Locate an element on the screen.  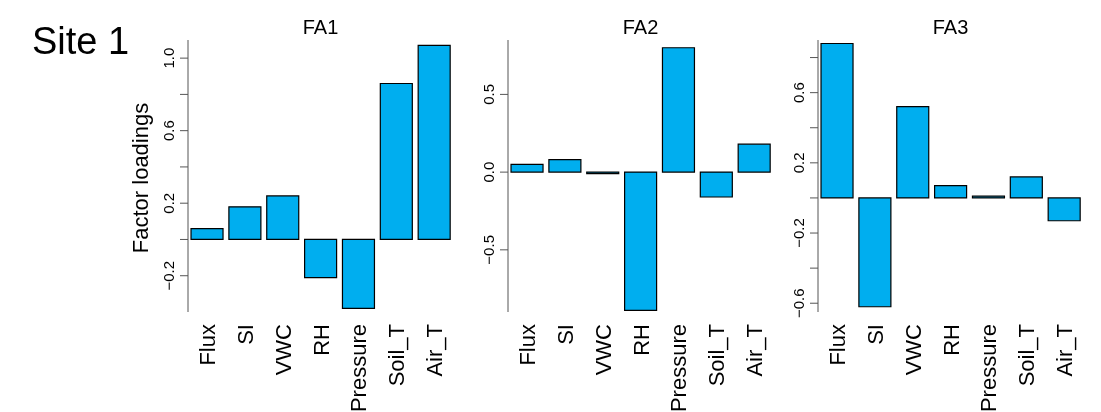
y-tick-label: 1.0 is located at coordinates (168, 58).